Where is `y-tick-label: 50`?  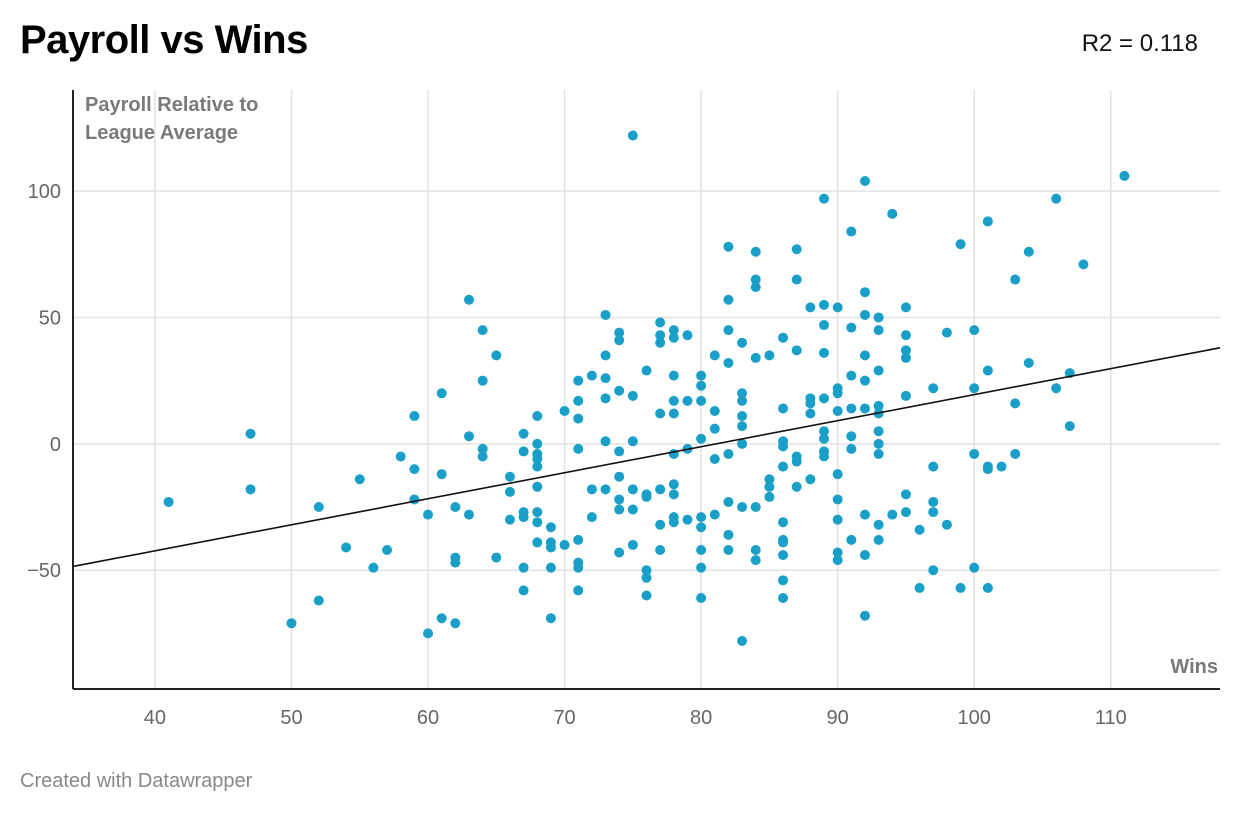 y-tick-label: 50 is located at coordinates (50, 318).